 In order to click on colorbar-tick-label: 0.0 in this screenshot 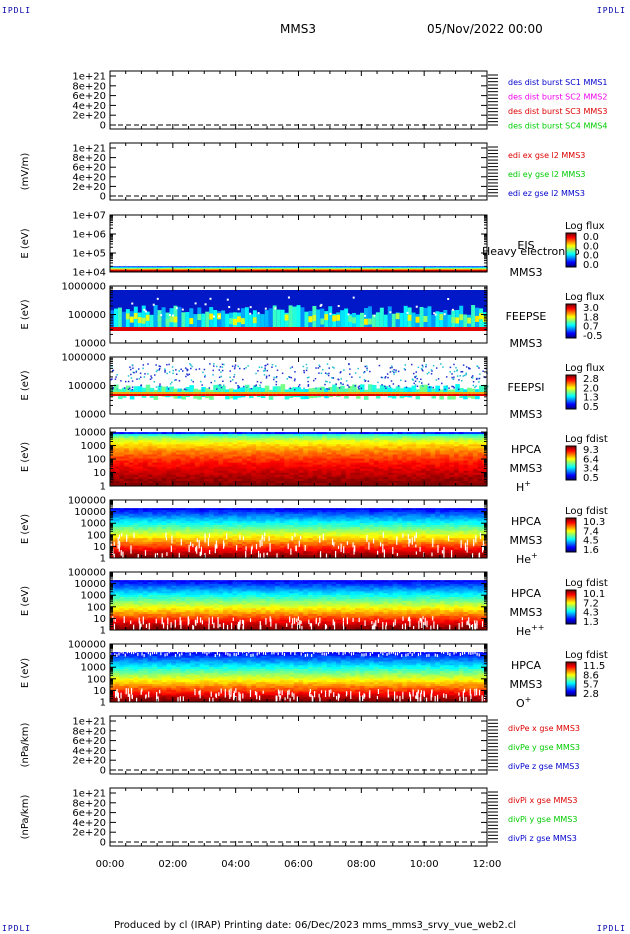, I will do `click(591, 237)`.